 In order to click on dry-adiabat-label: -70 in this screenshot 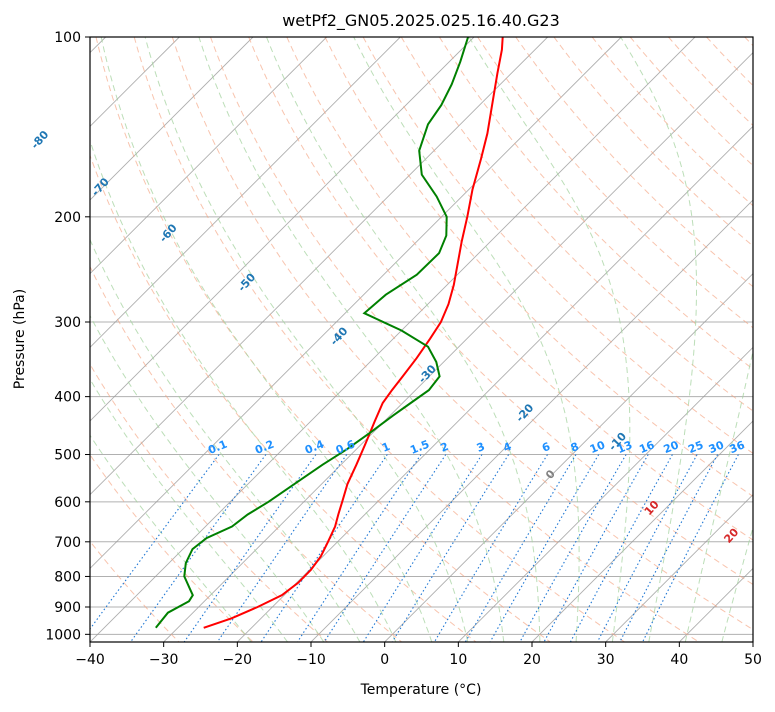, I will do `click(100, 187)`.